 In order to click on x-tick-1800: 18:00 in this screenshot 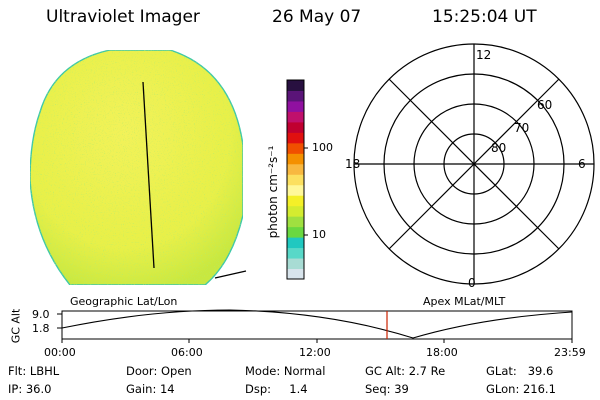, I will do `click(442, 352)`.